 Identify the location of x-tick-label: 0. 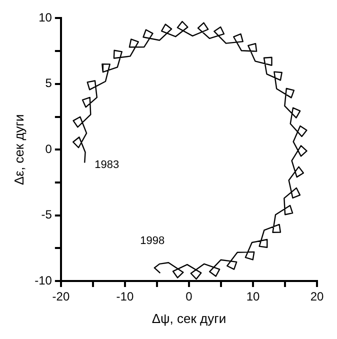
(189, 297).